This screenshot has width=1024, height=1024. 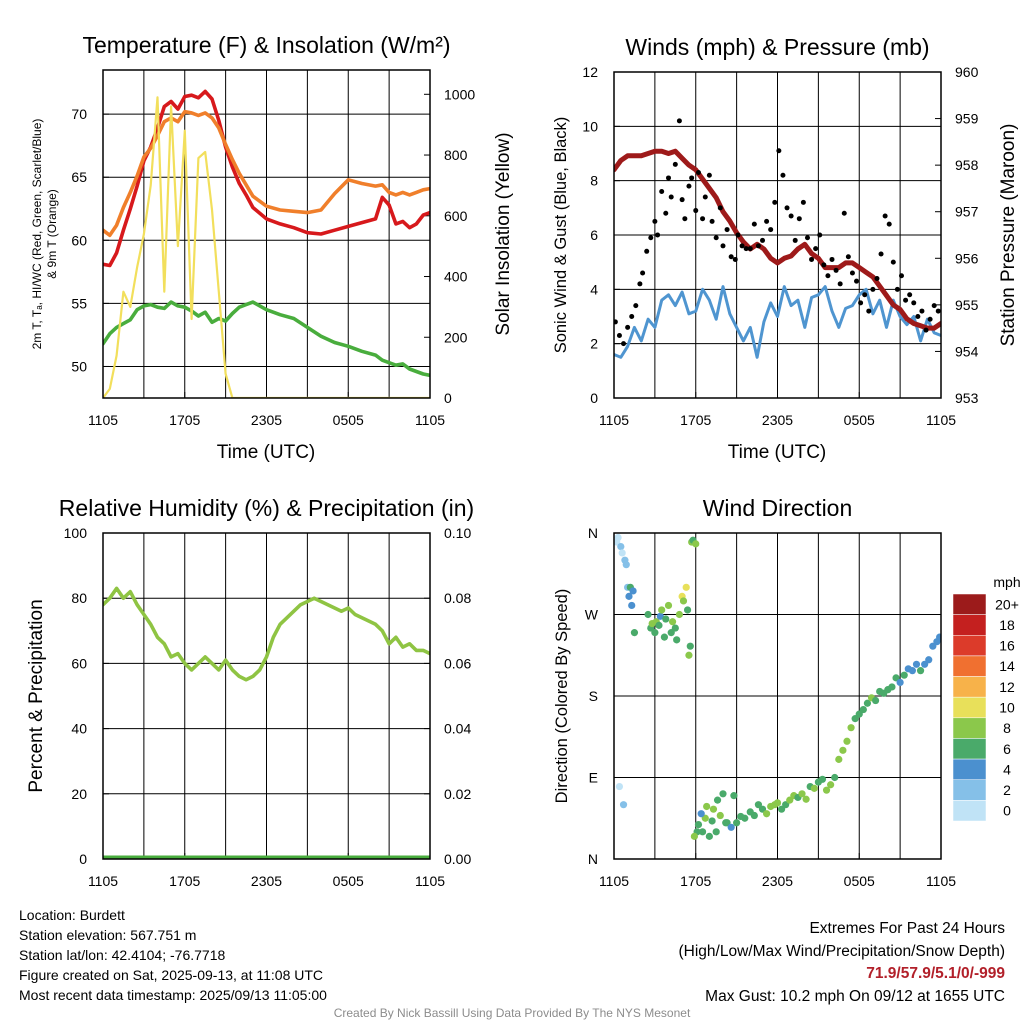 What do you see at coordinates (593, 778) in the screenshot?
I see `y-tick-label: E` at bounding box center [593, 778].